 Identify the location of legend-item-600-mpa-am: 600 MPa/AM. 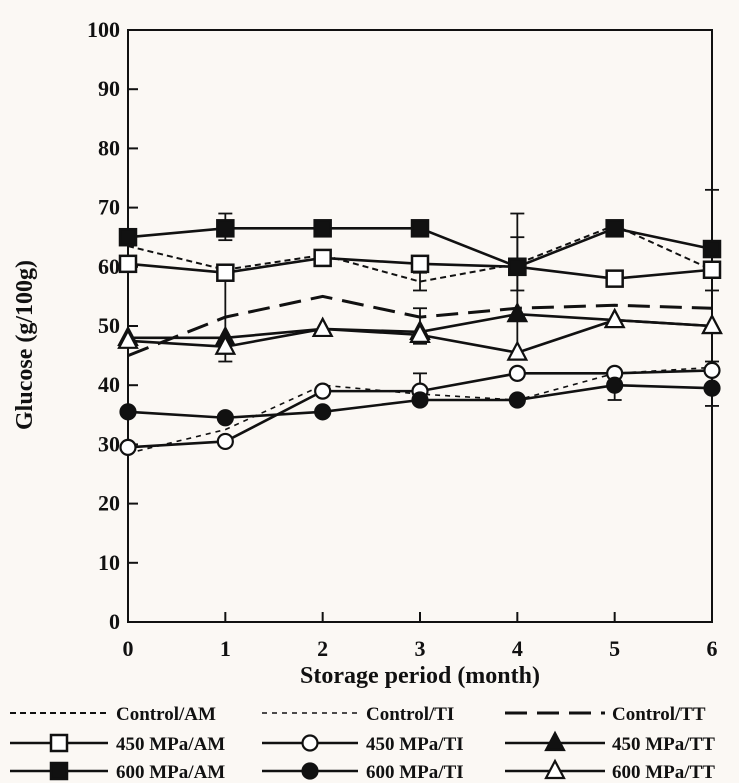
(117, 772).